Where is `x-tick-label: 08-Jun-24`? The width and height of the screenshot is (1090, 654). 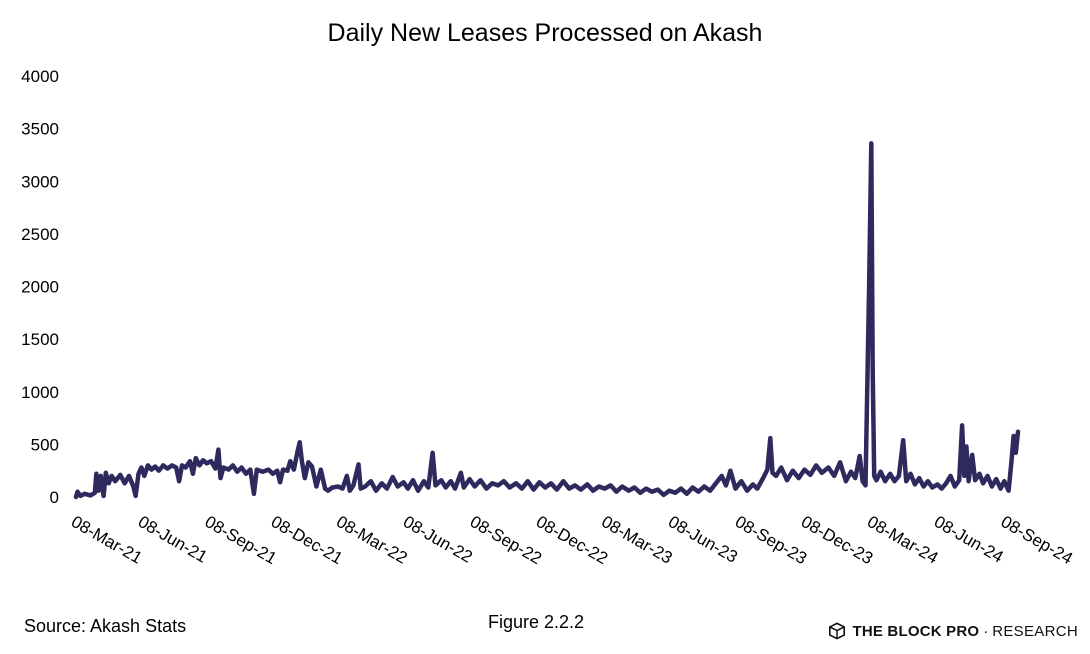
x-tick-label: 08-Jun-24 is located at coordinates (969, 539).